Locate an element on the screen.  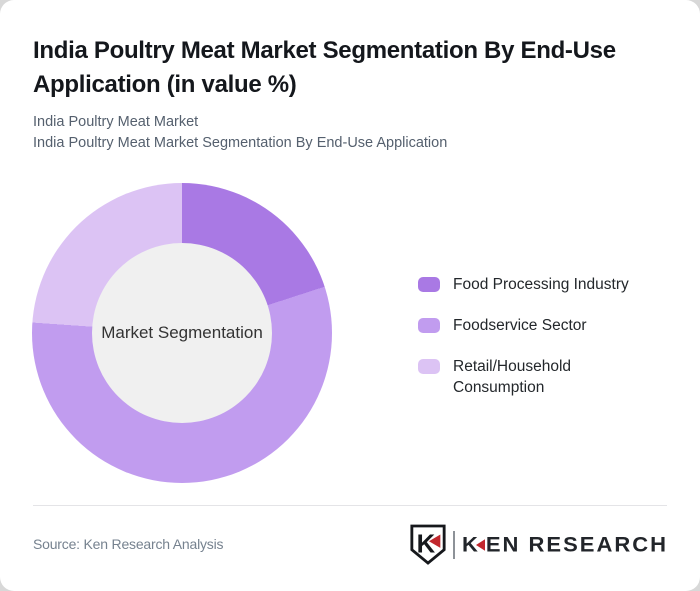
legend-label: Foodservice Sector is located at coordinates (520, 325).